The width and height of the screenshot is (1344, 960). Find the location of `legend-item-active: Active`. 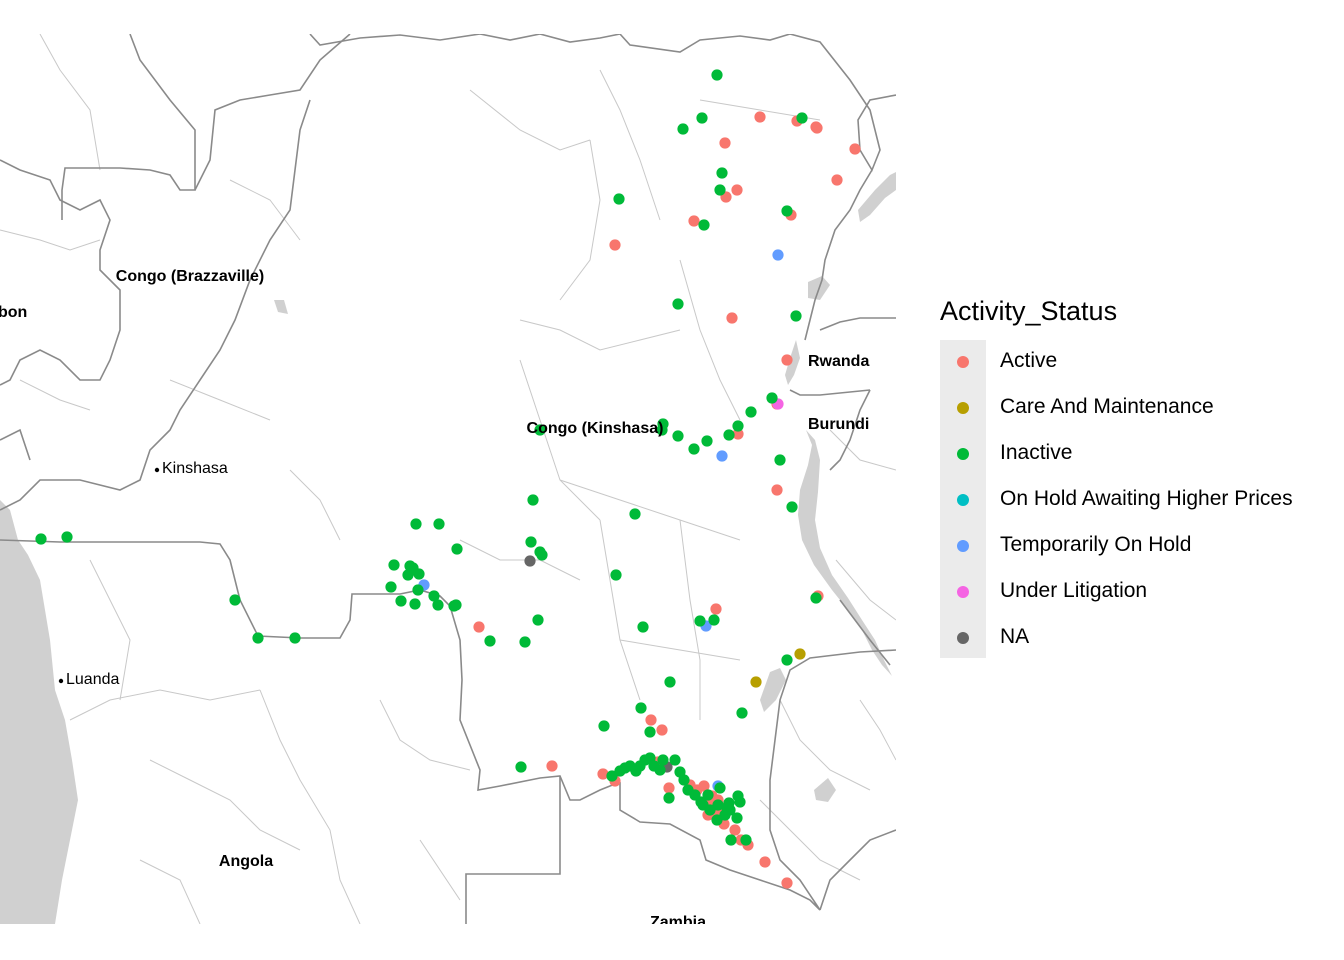

legend-item-active: Active is located at coordinates (1142, 363).